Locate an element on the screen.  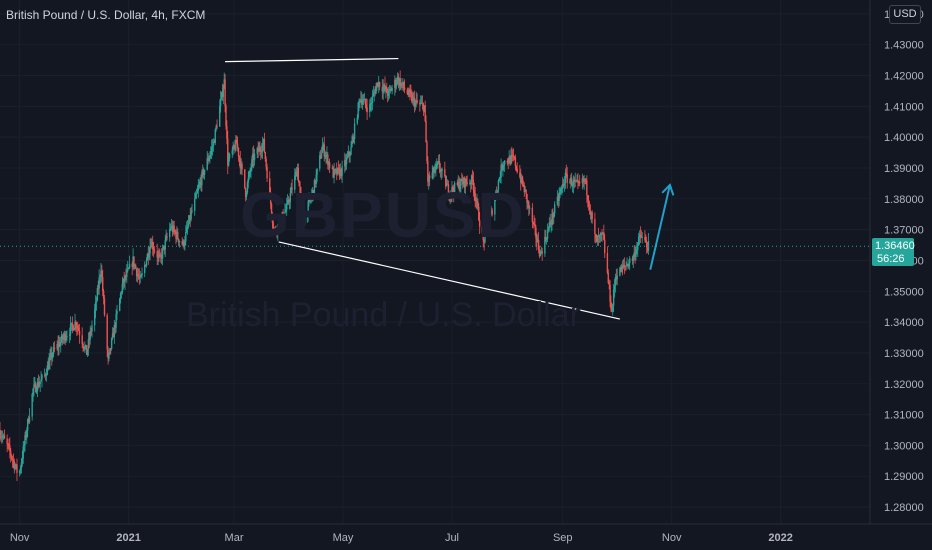
time-tick-label: Sep is located at coordinates (563, 538).